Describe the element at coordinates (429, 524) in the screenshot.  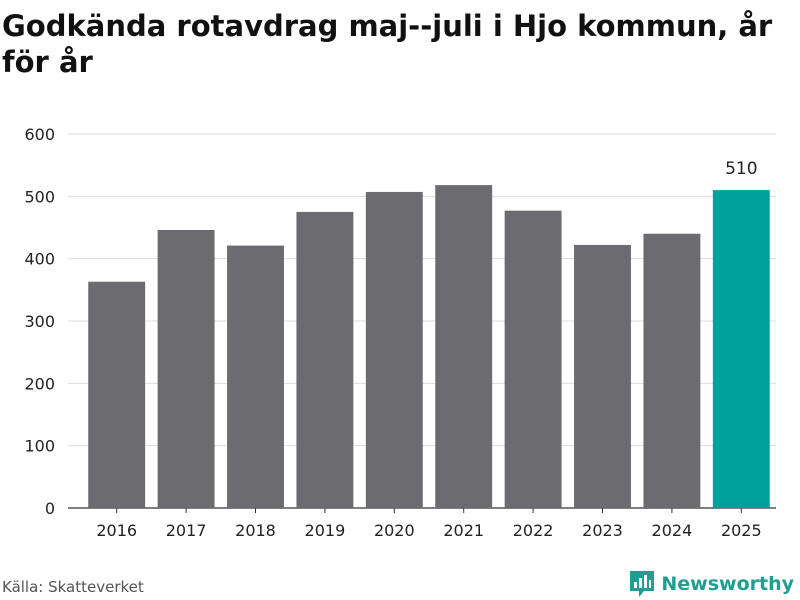
I see `x-axis-ticks: 2016 2017 2018 2019 2020 2021 2022 2023 2024 2025` at that location.